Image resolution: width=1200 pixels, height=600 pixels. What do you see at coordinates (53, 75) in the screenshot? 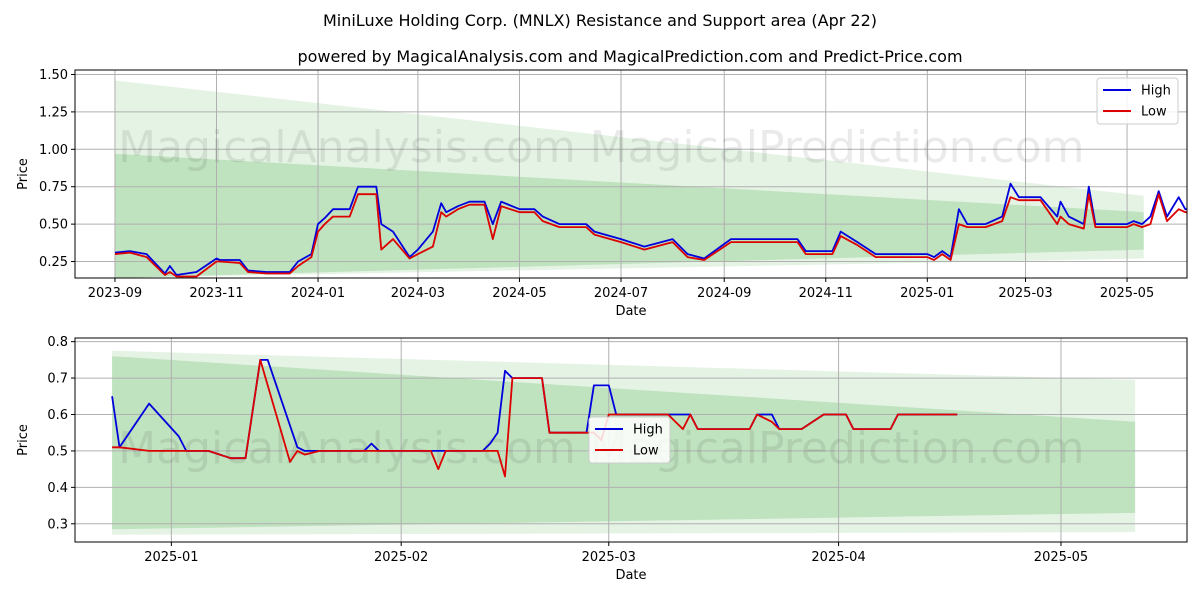
I see `y-tick-label: 1.50` at bounding box center [53, 75].